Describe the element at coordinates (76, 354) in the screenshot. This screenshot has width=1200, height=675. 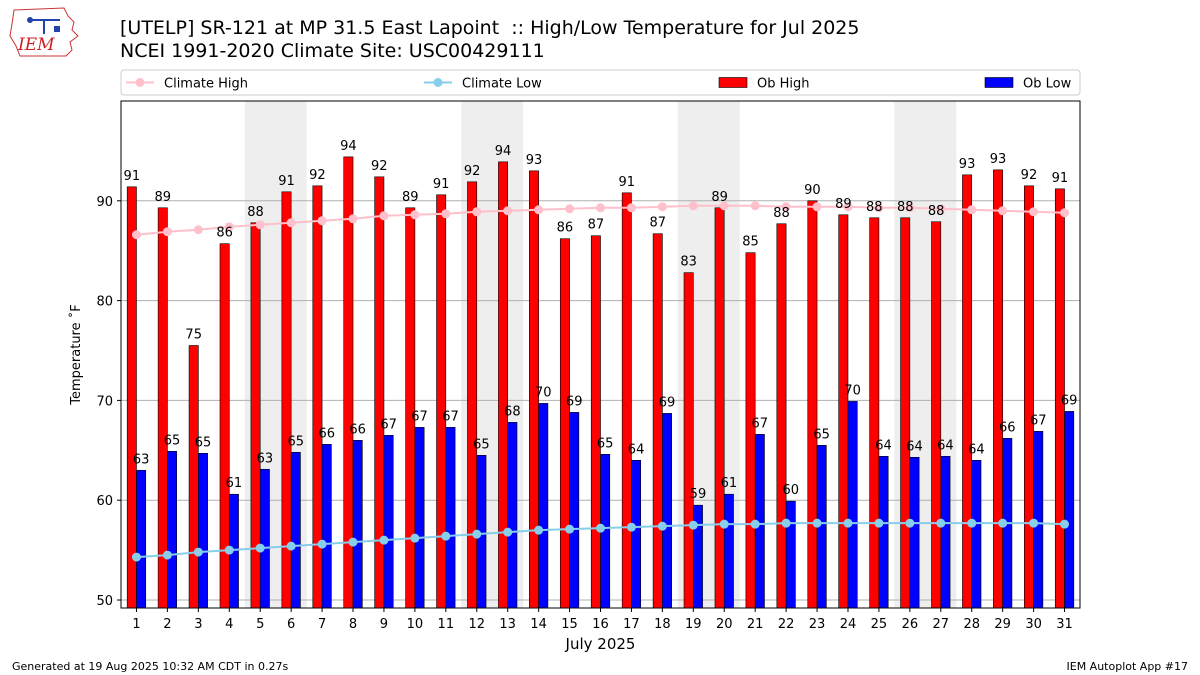
I see `y-axis-label: Temperature ˚F` at that location.